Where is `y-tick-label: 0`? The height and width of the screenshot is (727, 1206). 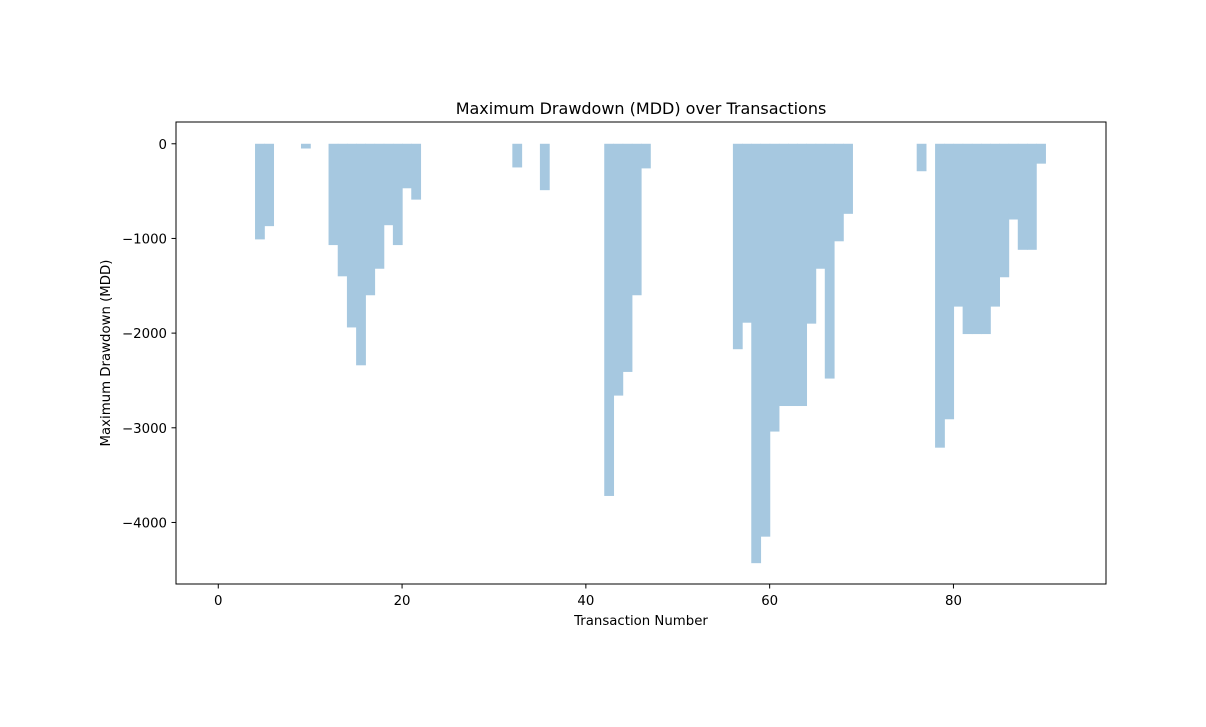 y-tick-label: 0 is located at coordinates (163, 145).